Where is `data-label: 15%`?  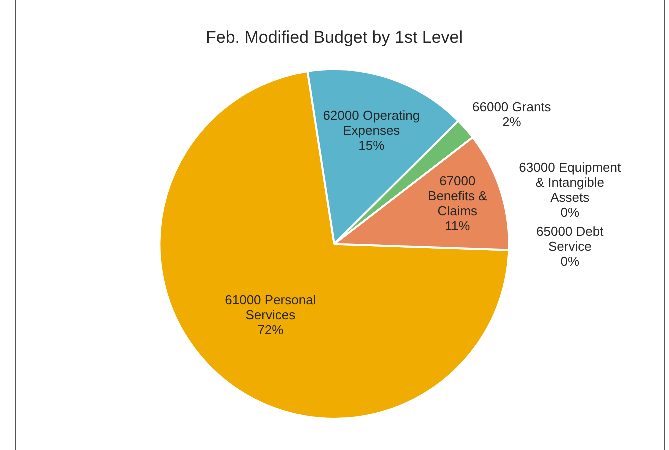
data-label: 15% is located at coordinates (372, 145).